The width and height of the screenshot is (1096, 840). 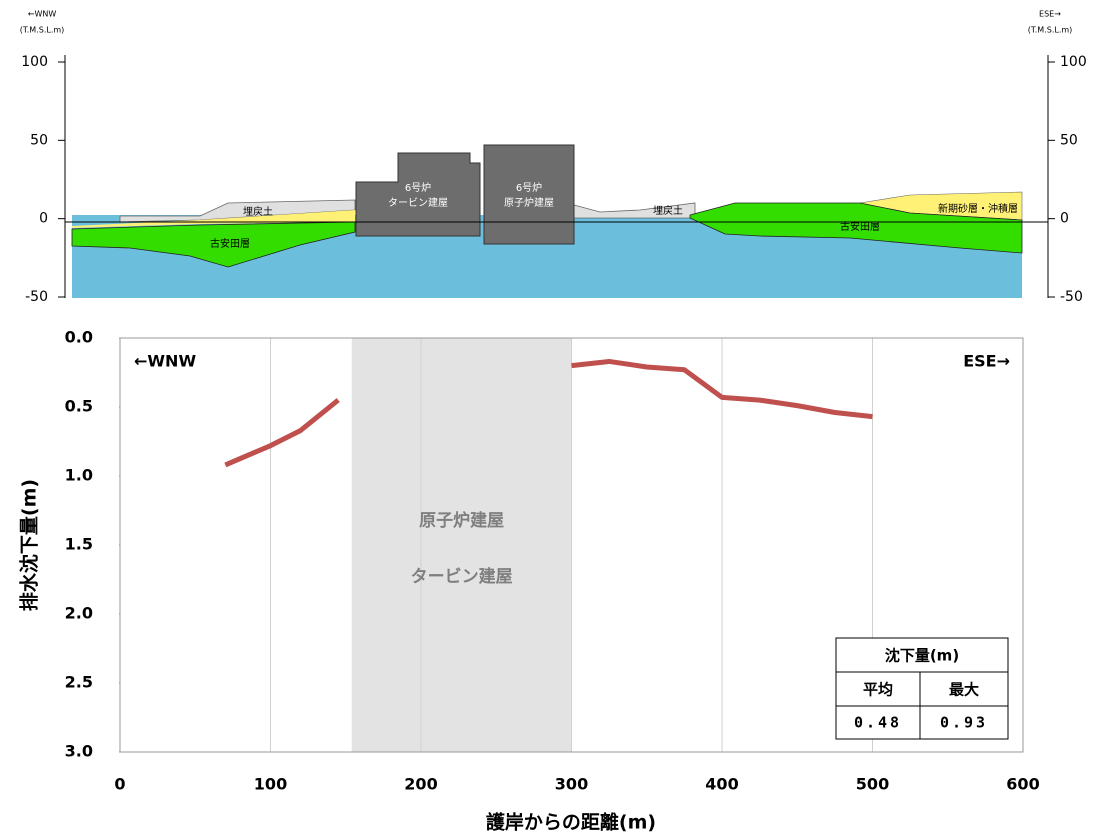 I want to click on y-tick-label: 2.0, so click(x=79, y=613).